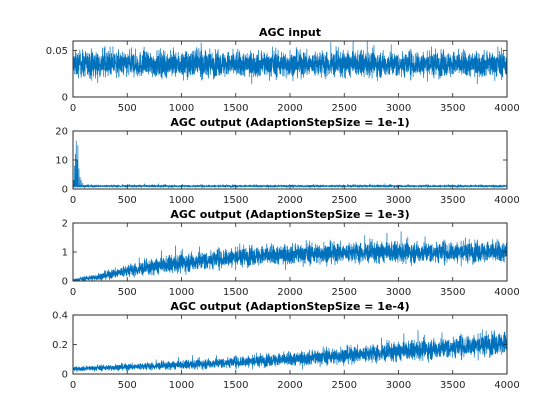 The image size is (560, 420). Describe the element at coordinates (289, 306) in the screenshot. I see `subplot-title: AGC output (AdaptionStepSize = 1e-4)` at that location.